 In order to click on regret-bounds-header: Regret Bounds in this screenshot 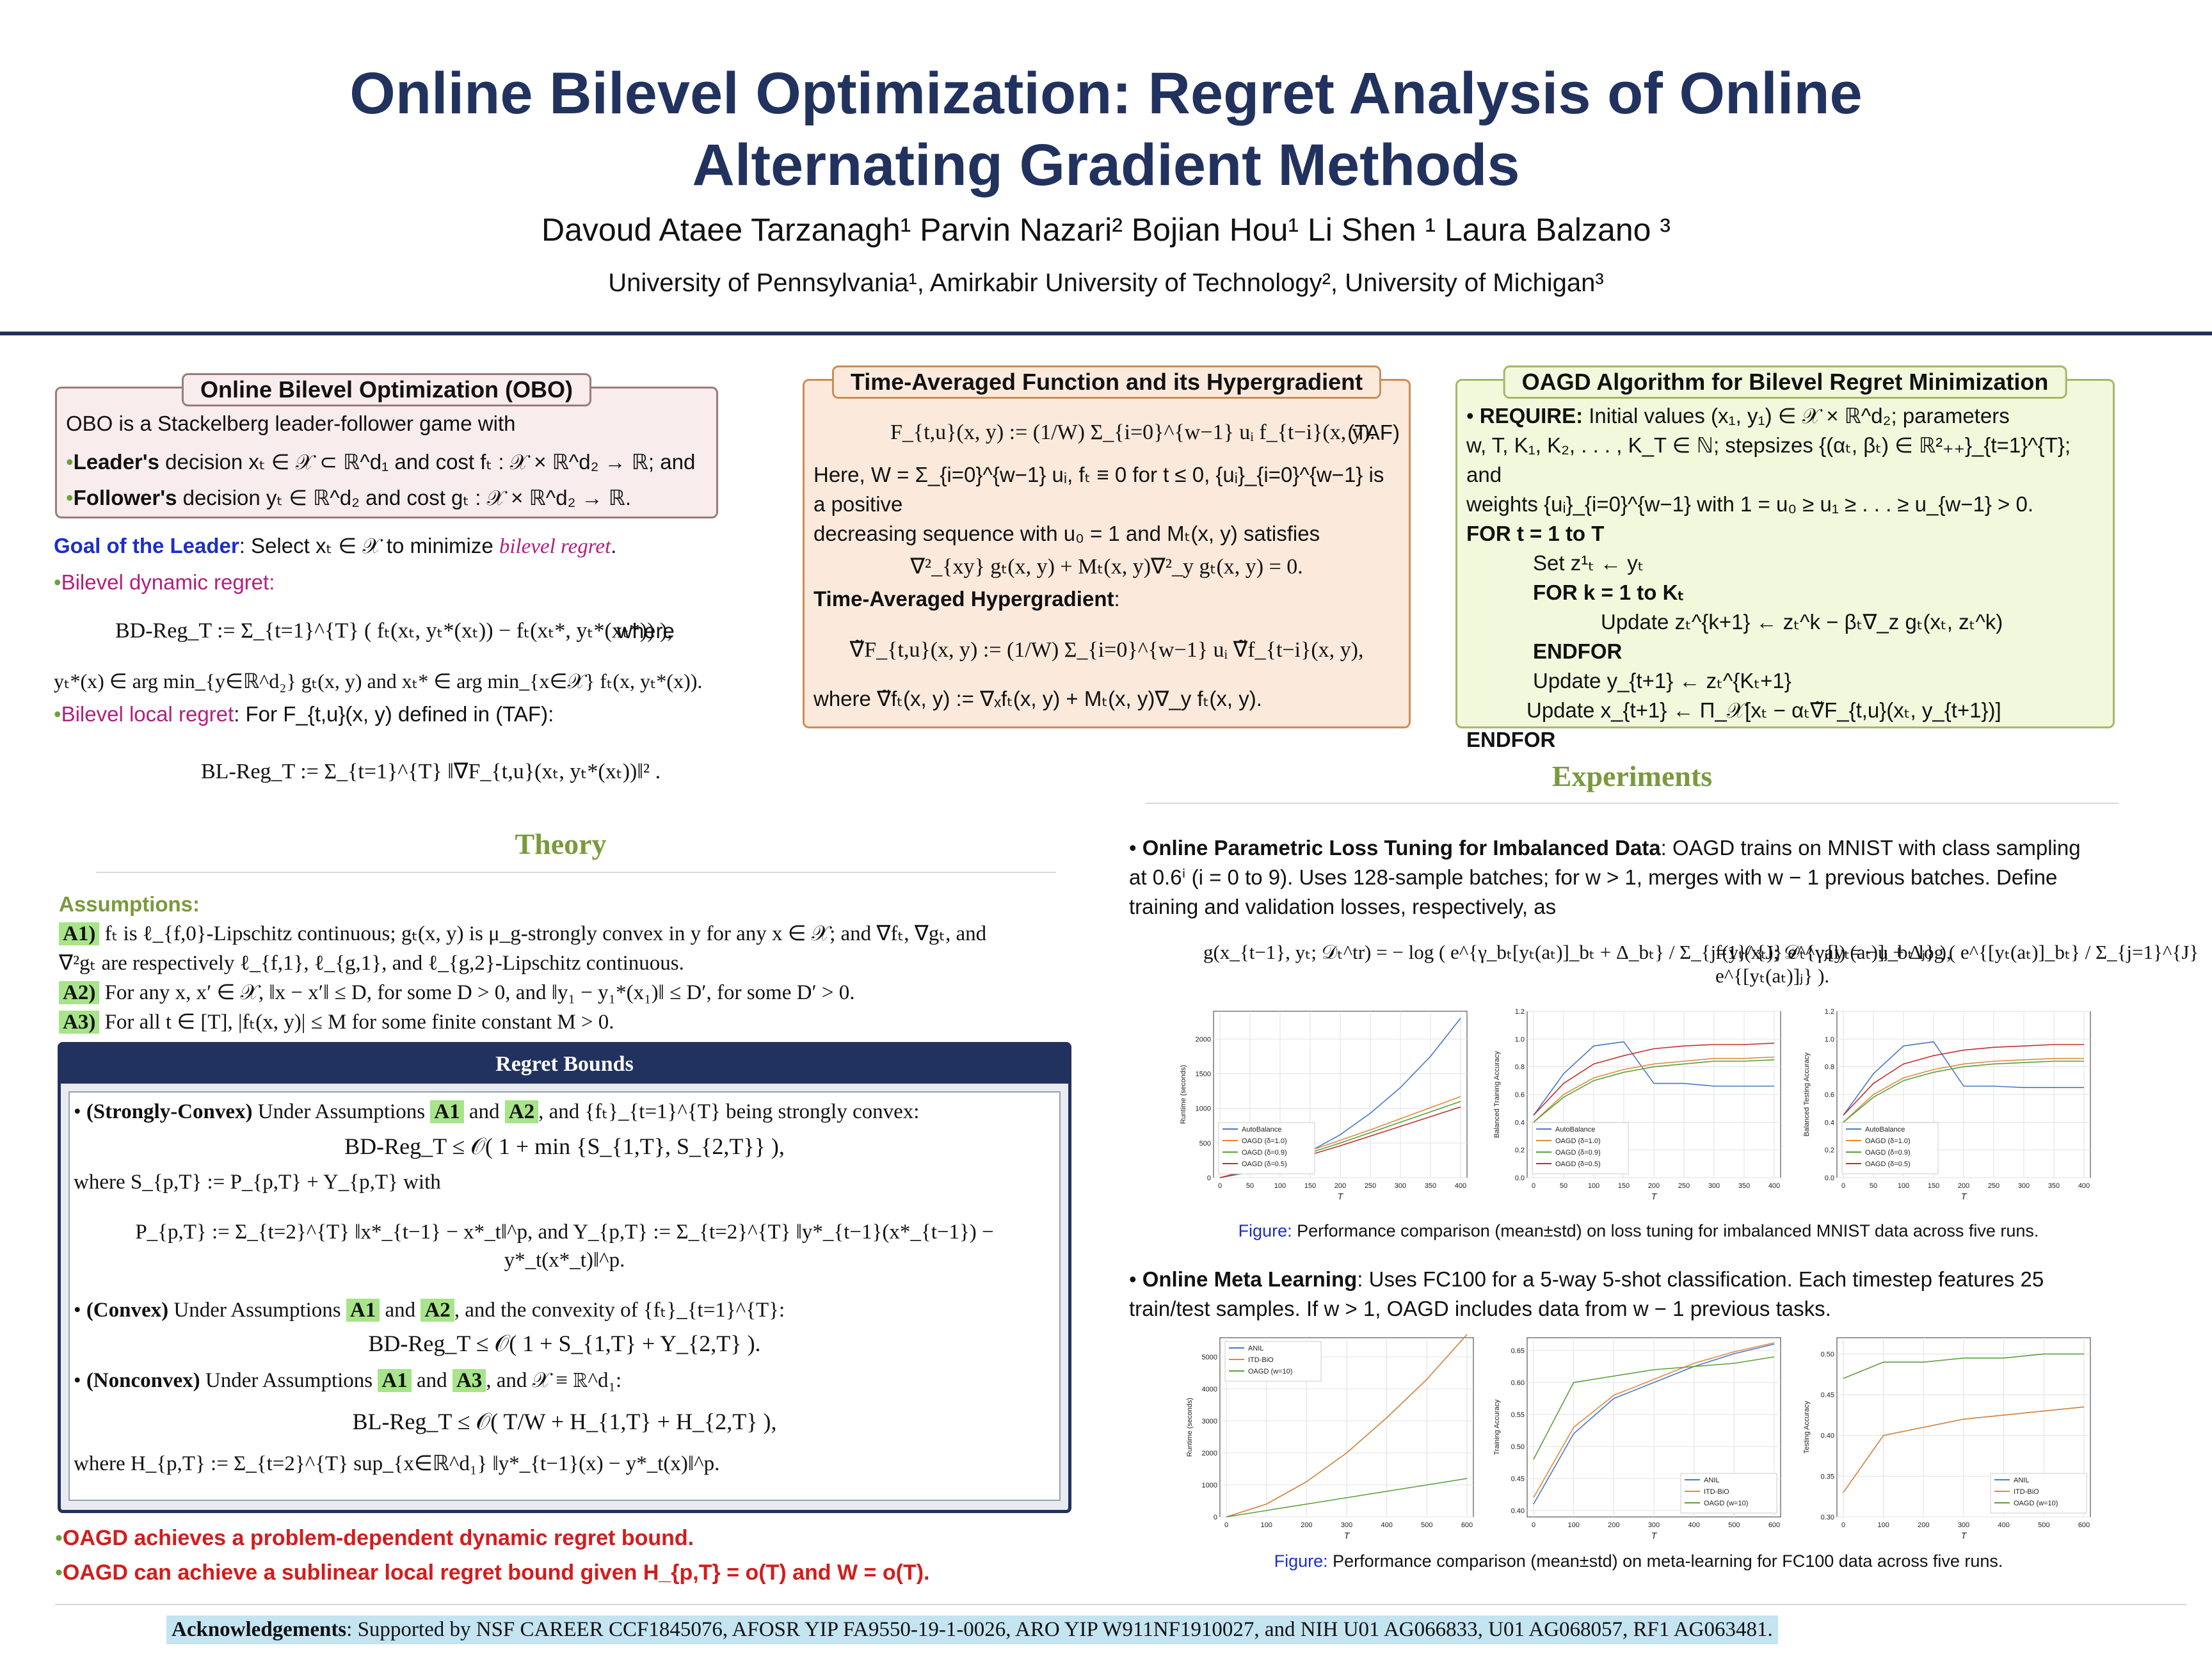, I will do `click(564, 1064)`.